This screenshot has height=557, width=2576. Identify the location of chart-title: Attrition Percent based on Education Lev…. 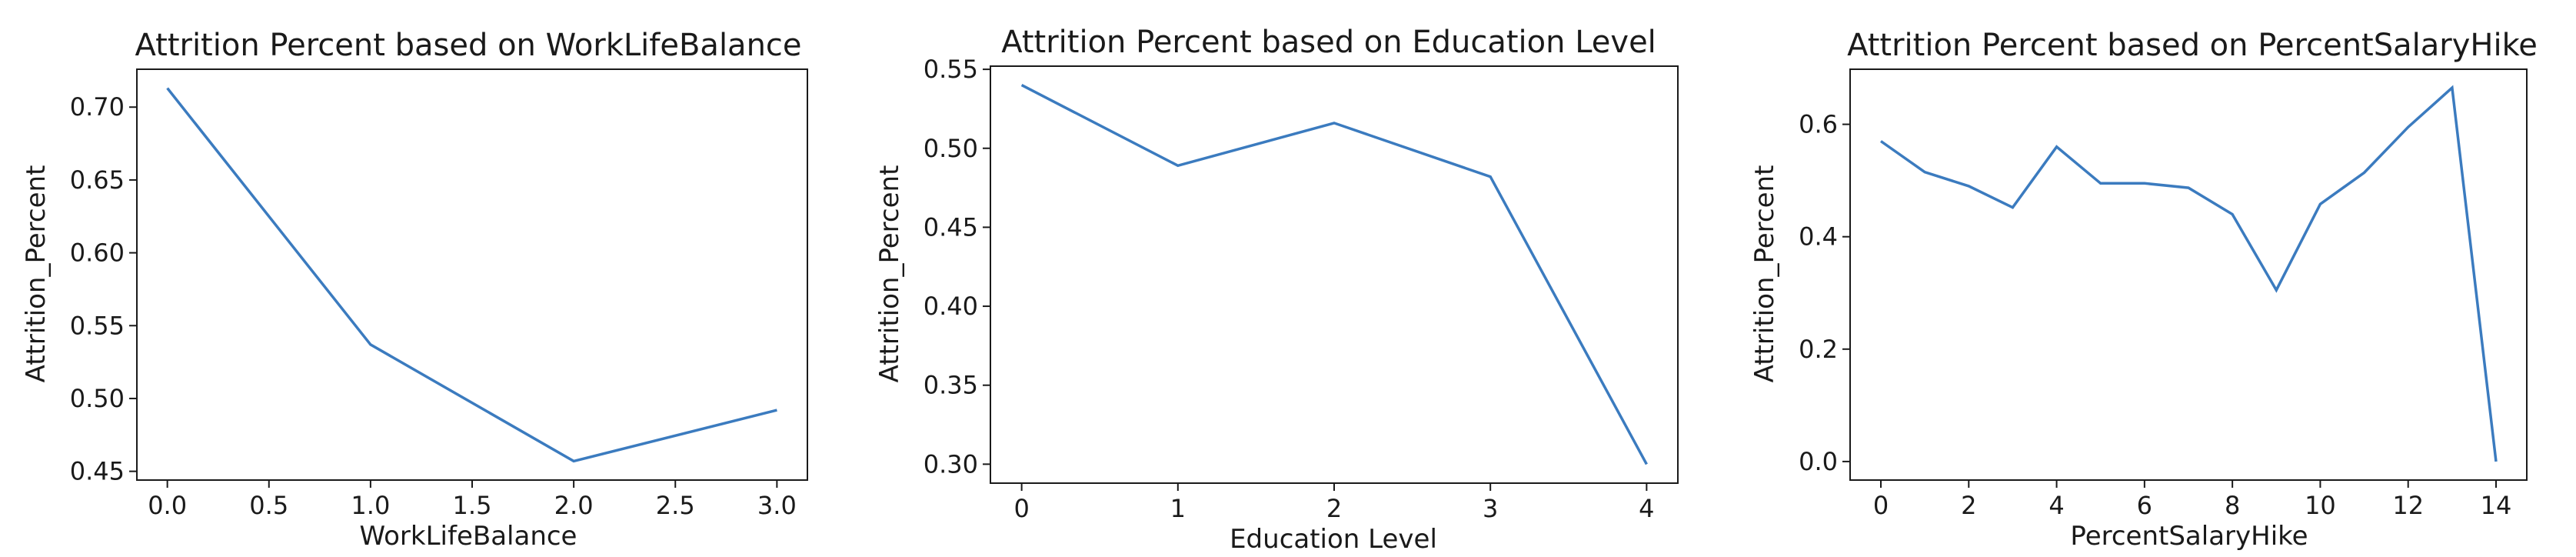
(1328, 42).